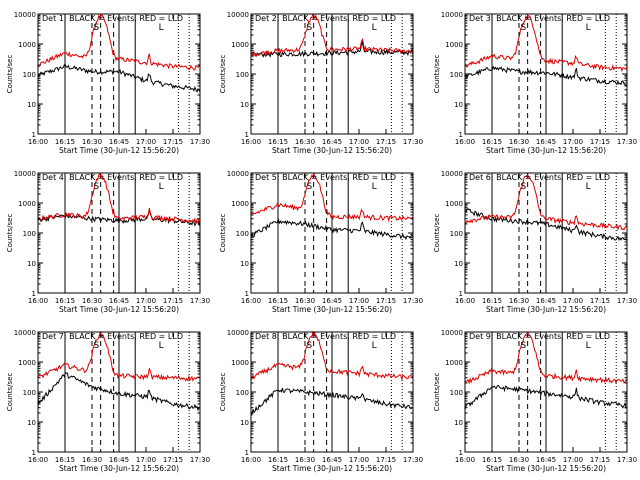  Describe the element at coordinates (539, 18) in the screenshot. I see `chart-title: Det 3: BLACK = Events, RED = LLD` at that location.